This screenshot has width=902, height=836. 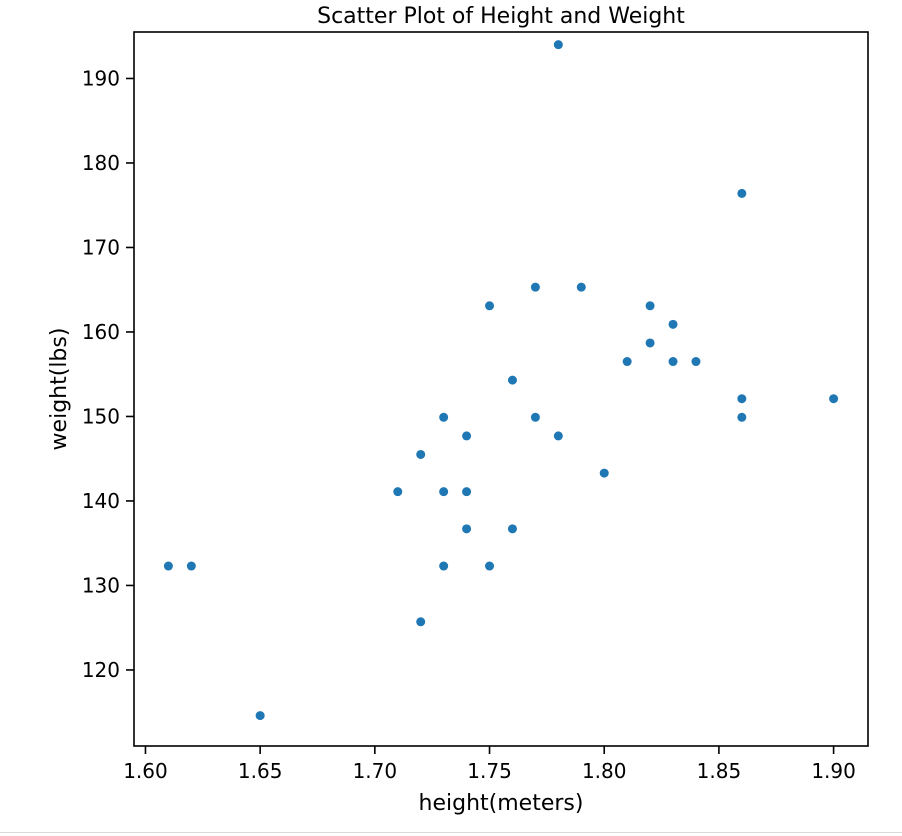 What do you see at coordinates (260, 771) in the screenshot?
I see `x-tick-label: 1.65` at bounding box center [260, 771].